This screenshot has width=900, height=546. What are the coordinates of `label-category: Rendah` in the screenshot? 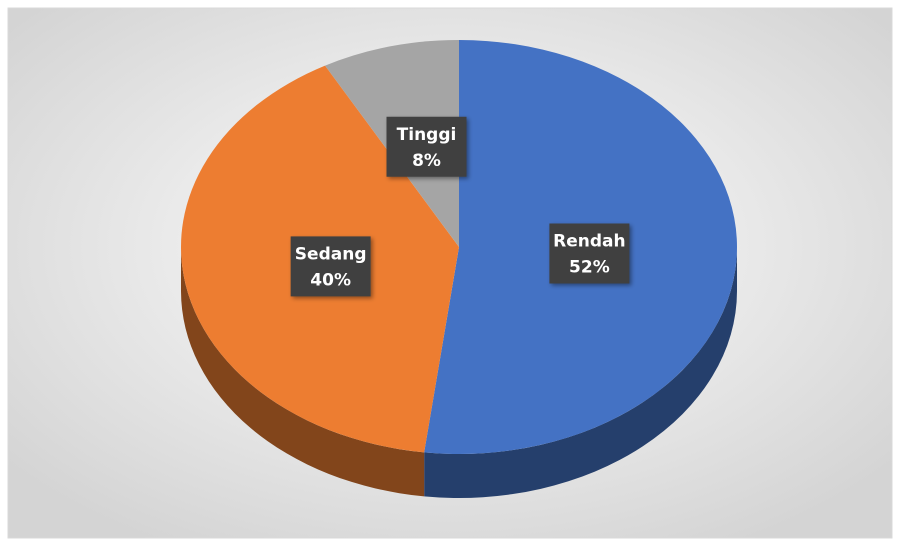 It's located at (589, 241).